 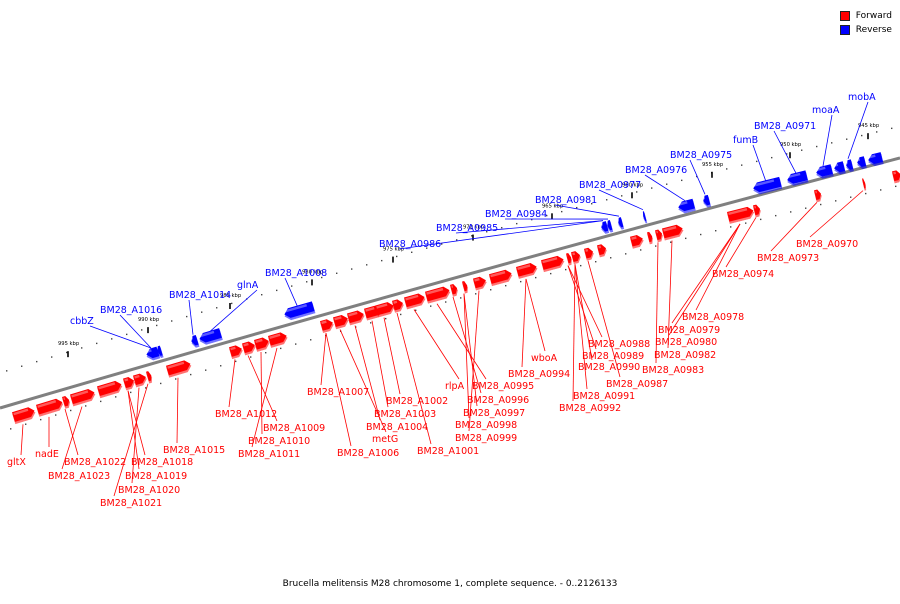 I want to click on forward-gene-label: BM28_A0979, so click(x=689, y=330).